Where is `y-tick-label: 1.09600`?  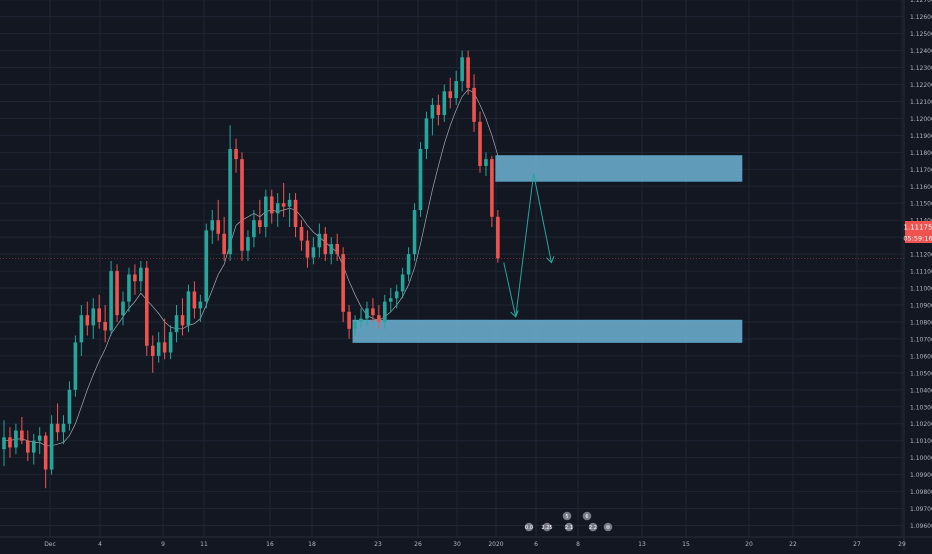
y-tick-label: 1.09600 is located at coordinates (921, 526).